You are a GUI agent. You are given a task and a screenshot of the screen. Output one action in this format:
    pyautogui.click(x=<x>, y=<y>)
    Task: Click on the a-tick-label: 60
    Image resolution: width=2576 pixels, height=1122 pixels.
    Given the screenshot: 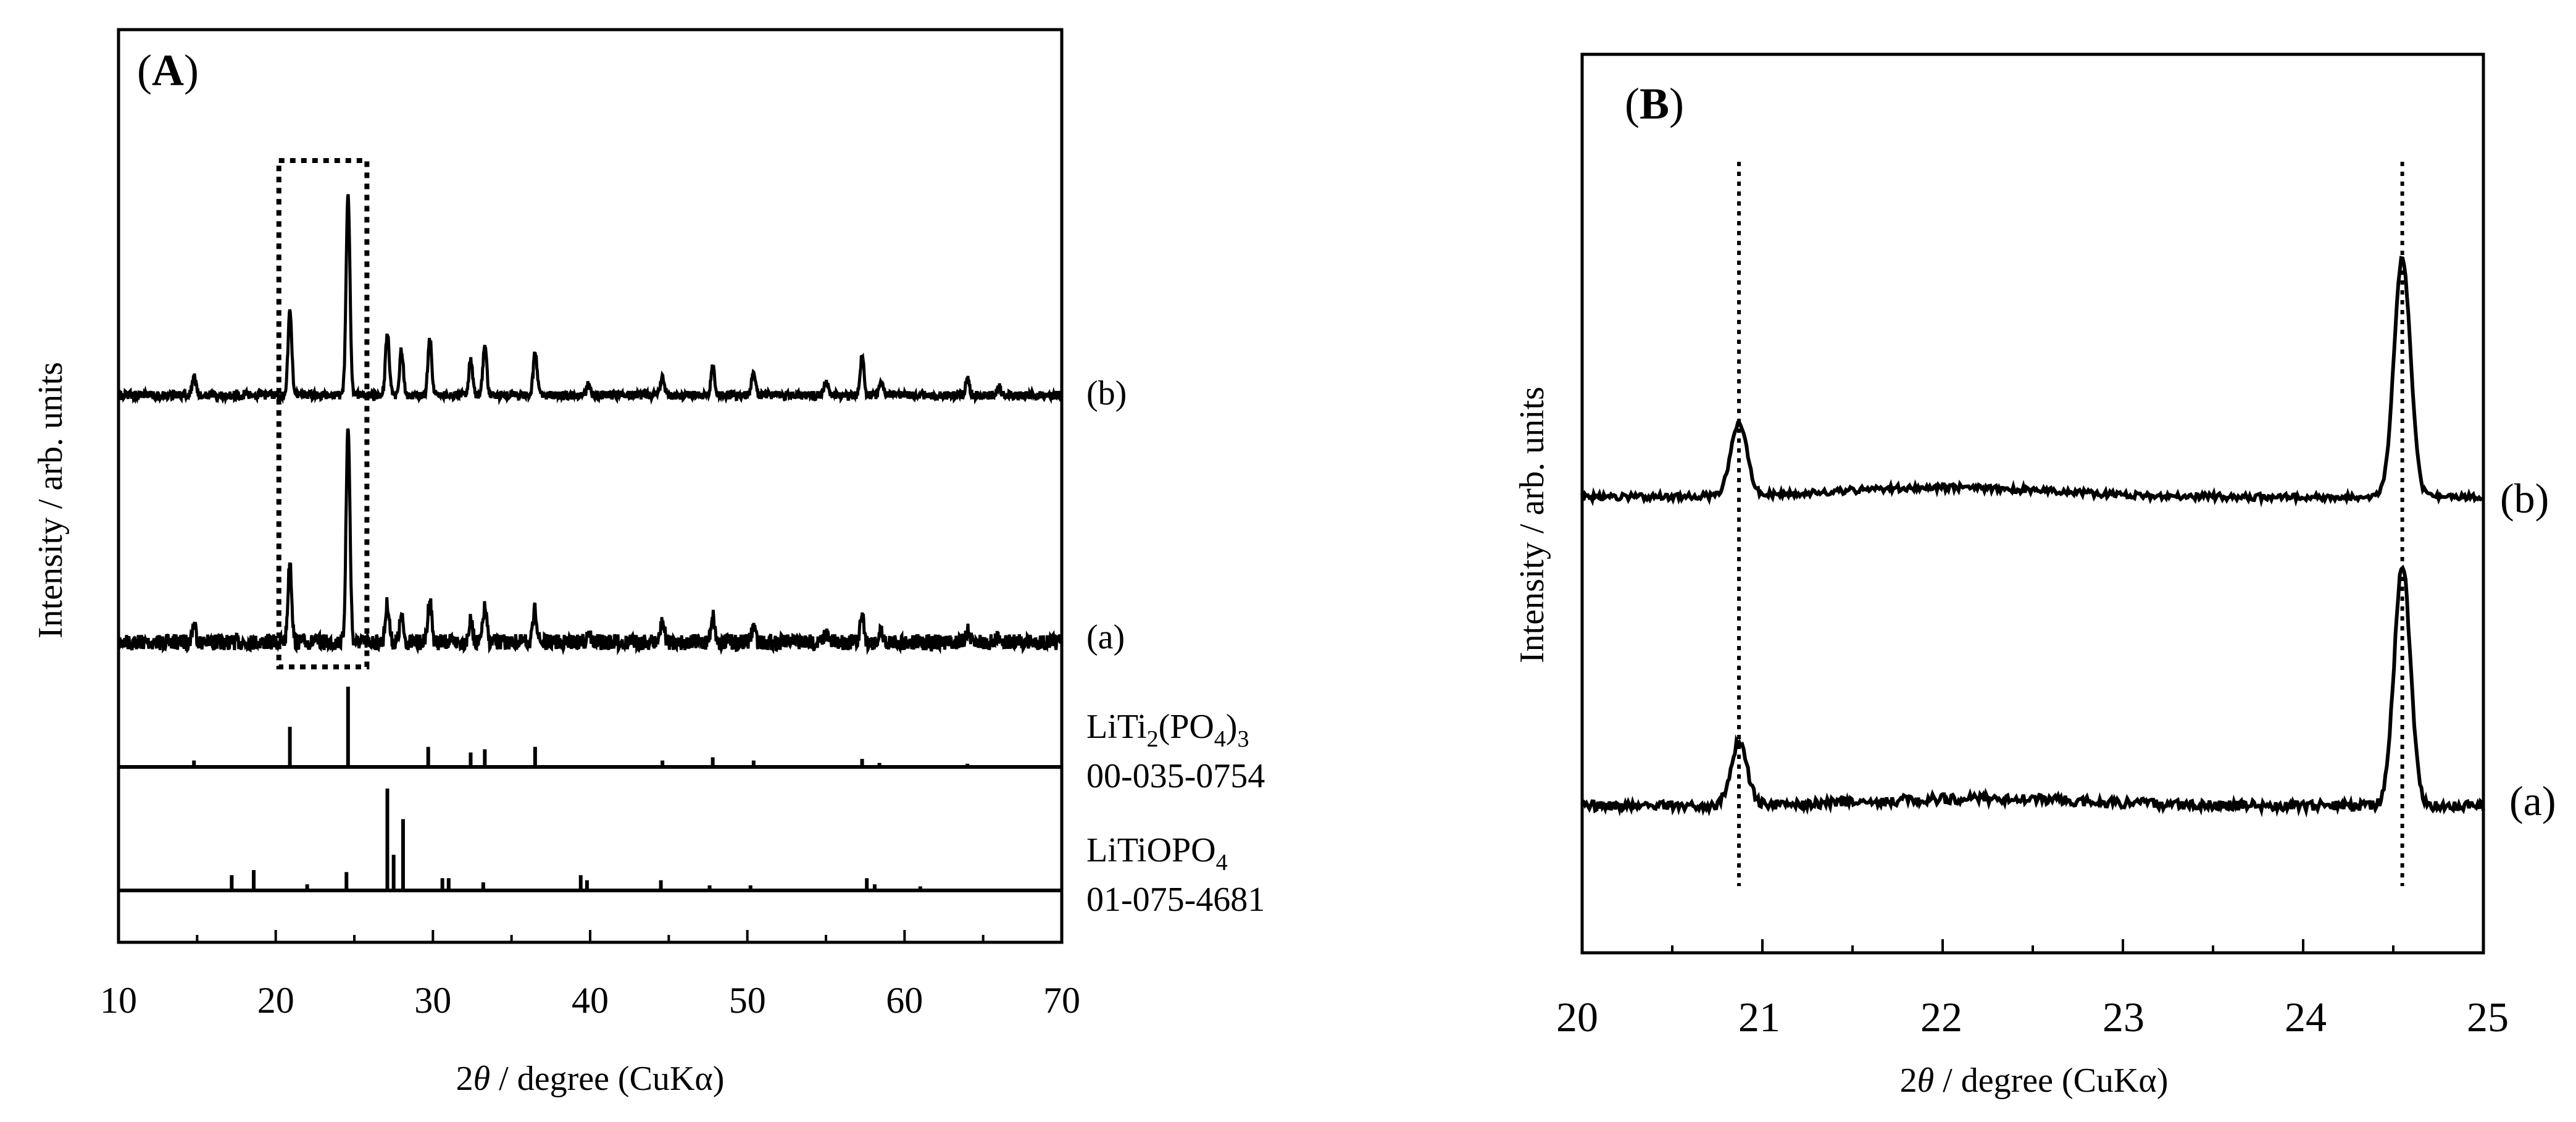 What is the action you would take?
    pyautogui.click(x=905, y=1000)
    